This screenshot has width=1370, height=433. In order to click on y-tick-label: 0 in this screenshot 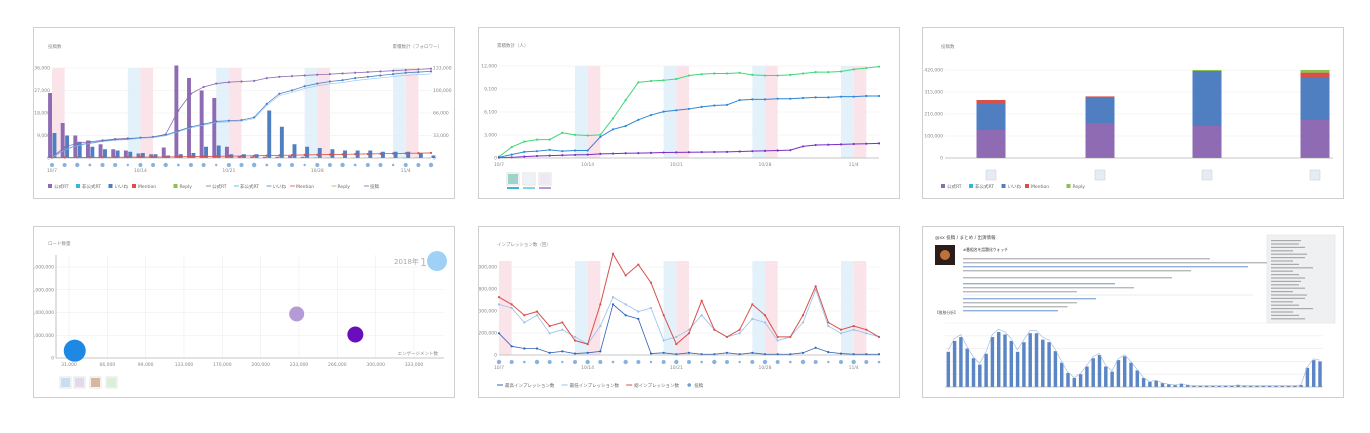, I will do `click(495, 356)`.